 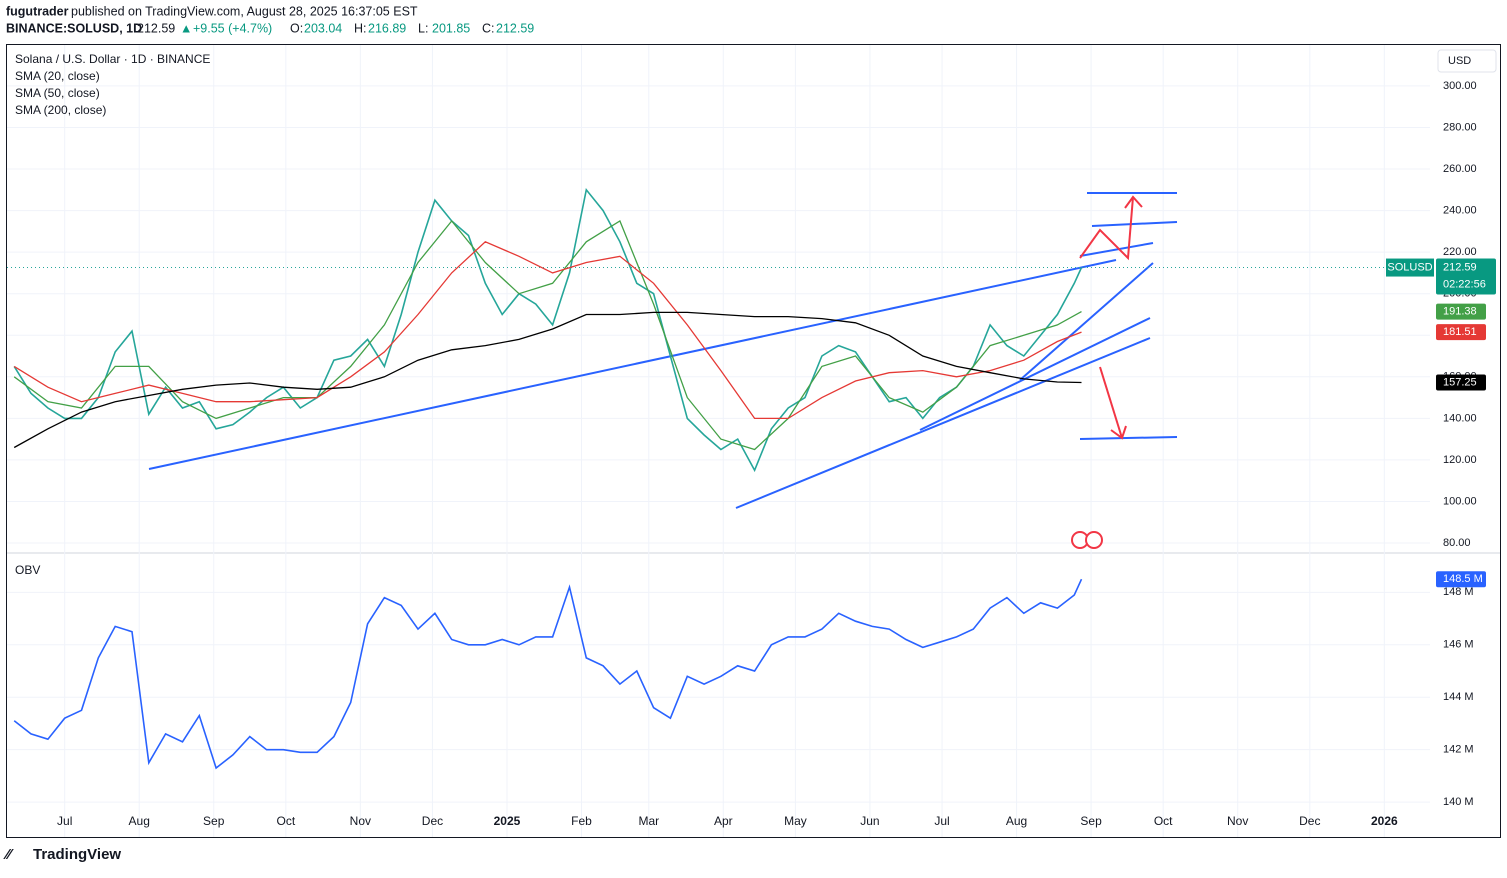 What do you see at coordinates (186, 28) in the screenshot?
I see `change-arrow: ▲` at bounding box center [186, 28].